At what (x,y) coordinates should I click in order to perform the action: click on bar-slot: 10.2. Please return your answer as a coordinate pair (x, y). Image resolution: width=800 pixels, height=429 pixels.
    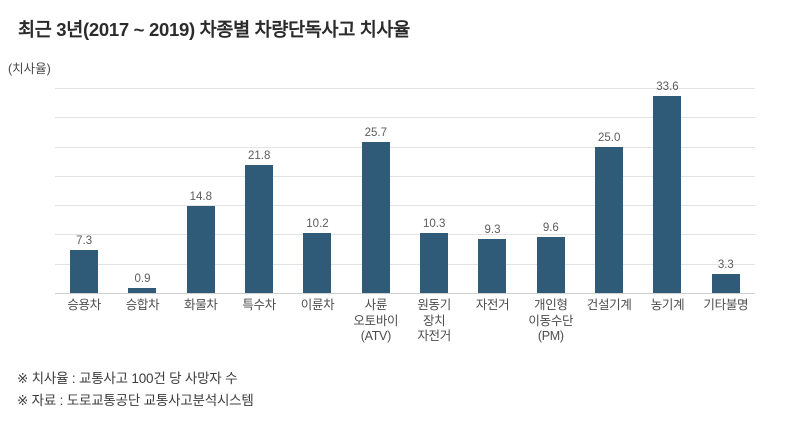
    Looking at the image, I should click on (317, 190).